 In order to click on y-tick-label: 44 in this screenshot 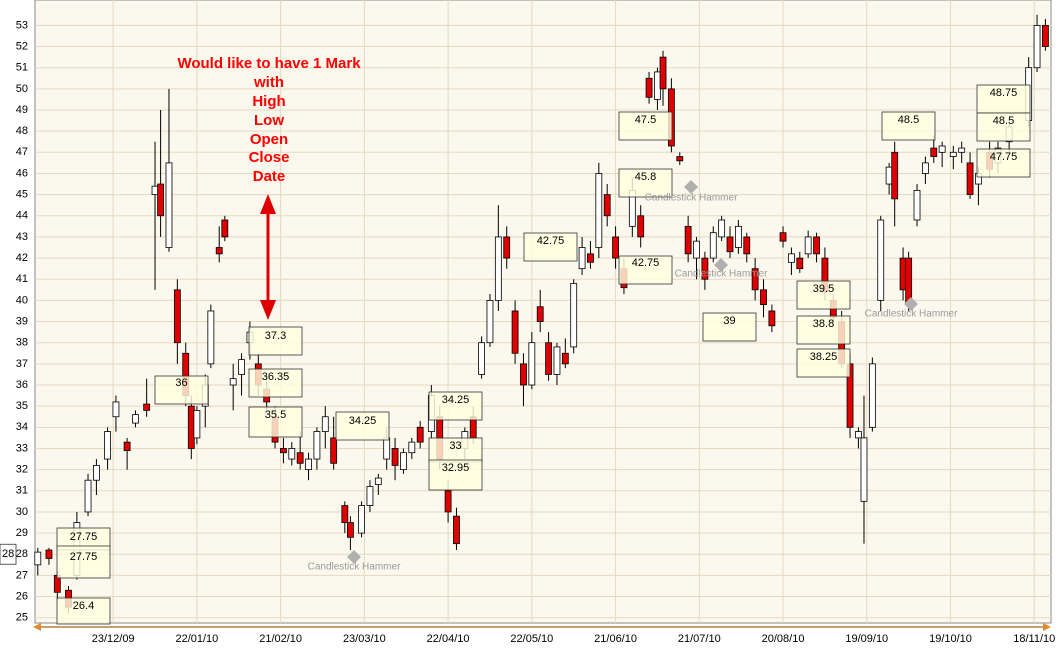, I will do `click(22, 216)`.